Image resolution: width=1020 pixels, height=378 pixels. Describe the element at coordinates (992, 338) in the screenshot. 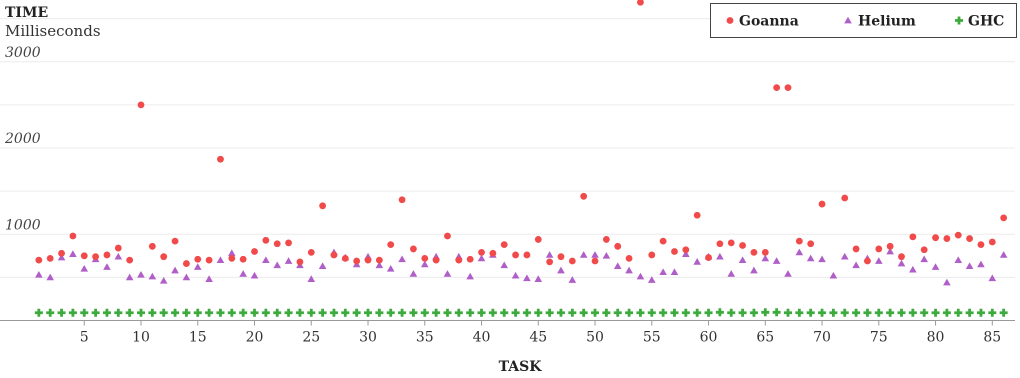

I see `x-tick-label: 85` at that location.